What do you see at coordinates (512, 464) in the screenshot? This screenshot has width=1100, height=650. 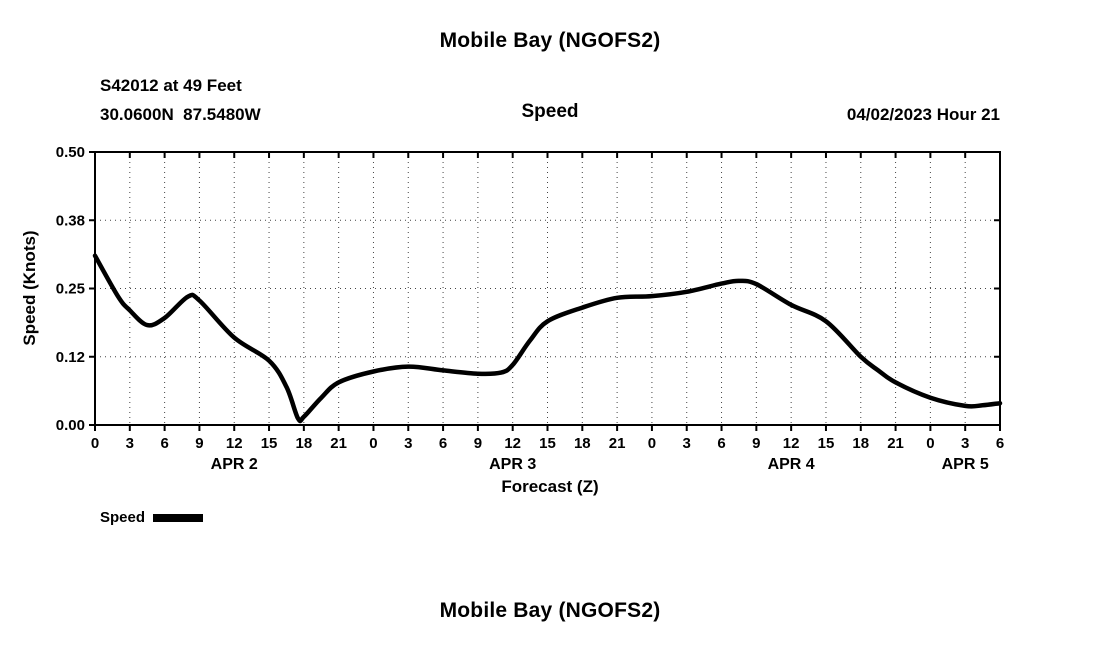 I see `day-label: APR 3` at bounding box center [512, 464].